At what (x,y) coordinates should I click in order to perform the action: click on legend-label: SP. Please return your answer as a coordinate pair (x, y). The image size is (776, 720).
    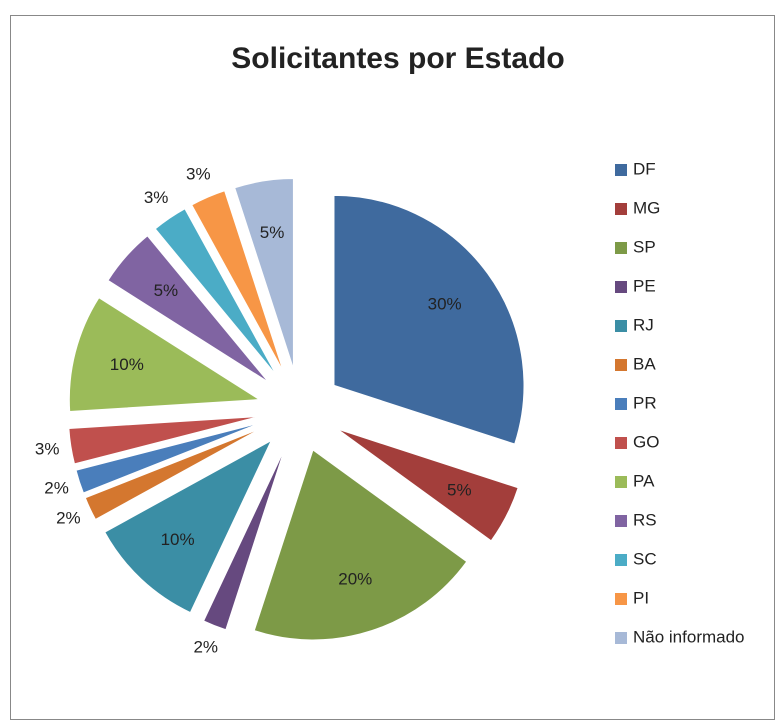
    Looking at the image, I should click on (644, 246).